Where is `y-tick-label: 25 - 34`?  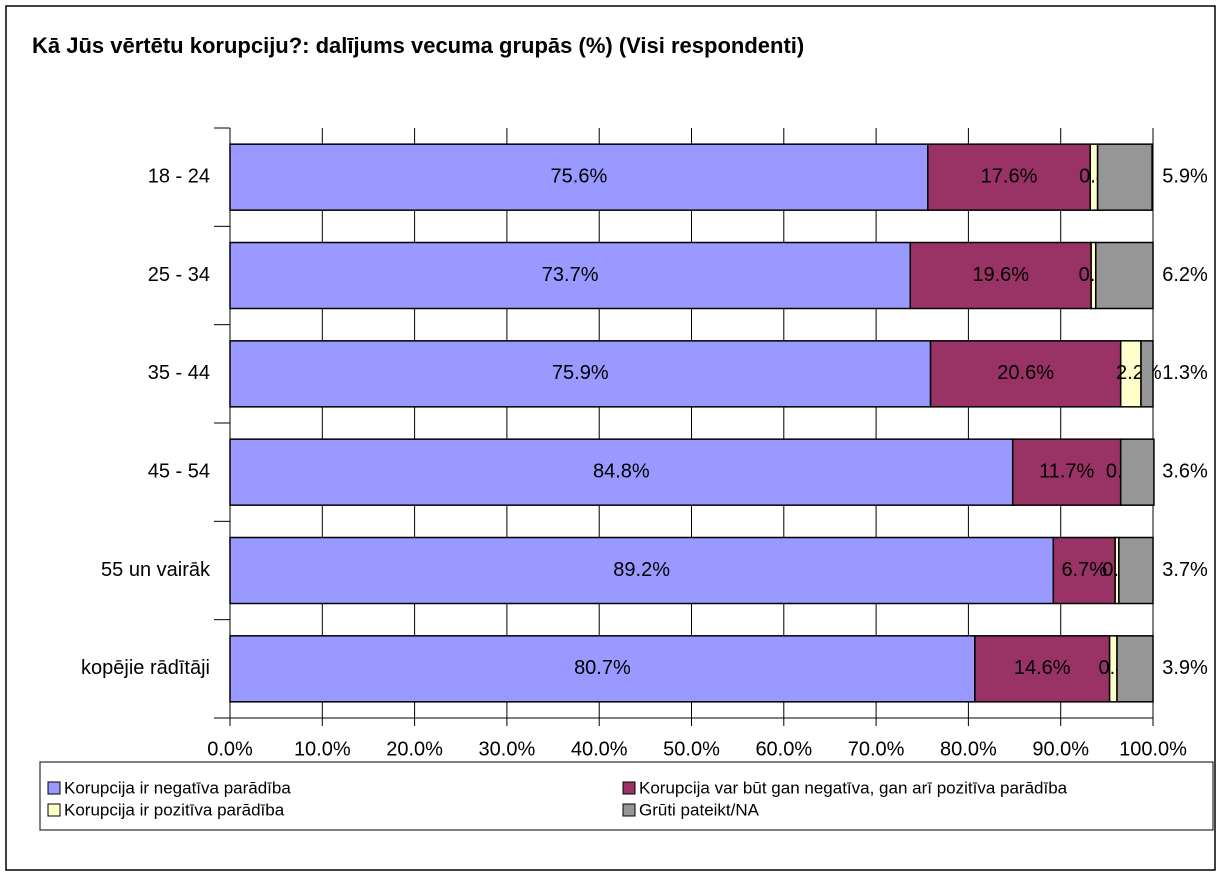 y-tick-label: 25 - 34 is located at coordinates (179, 275).